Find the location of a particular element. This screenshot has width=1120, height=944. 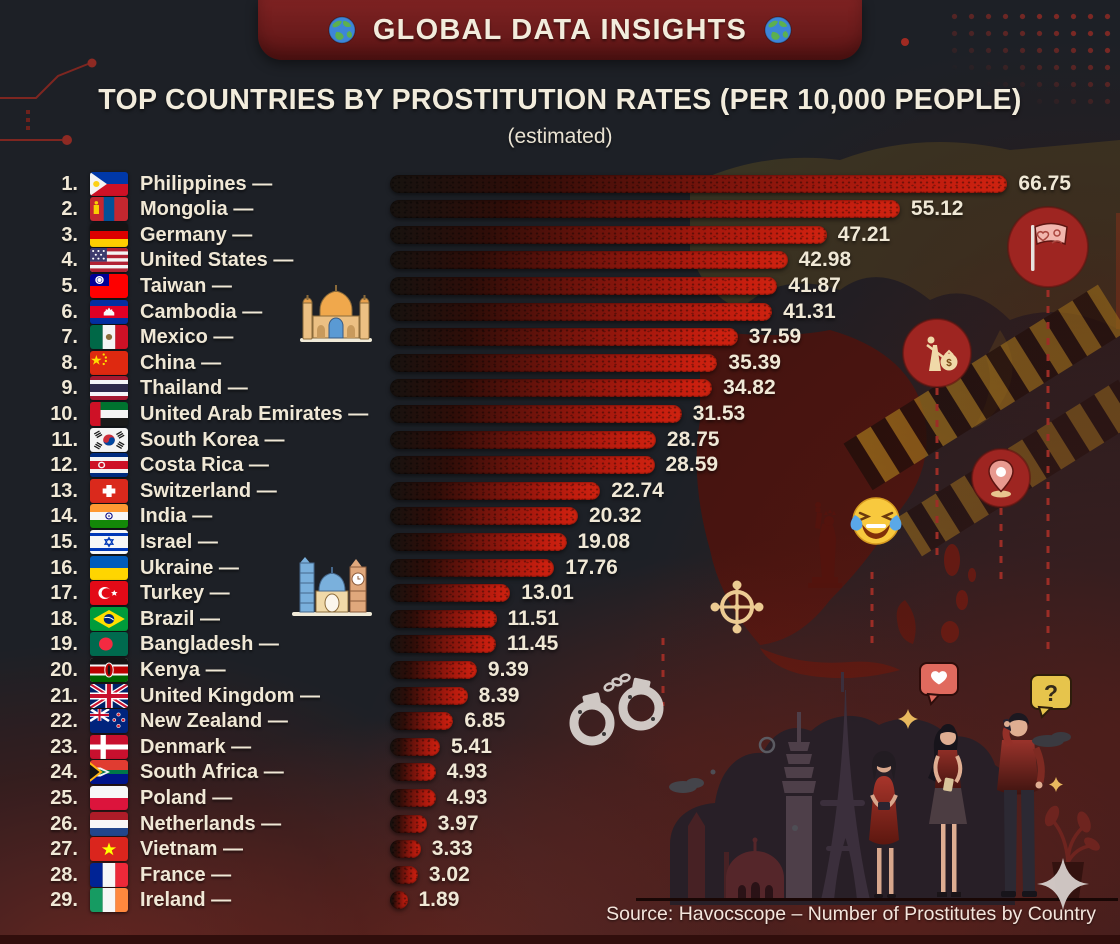

chart-row: 11. South Korea — 28.75 is located at coordinates (560, 440).